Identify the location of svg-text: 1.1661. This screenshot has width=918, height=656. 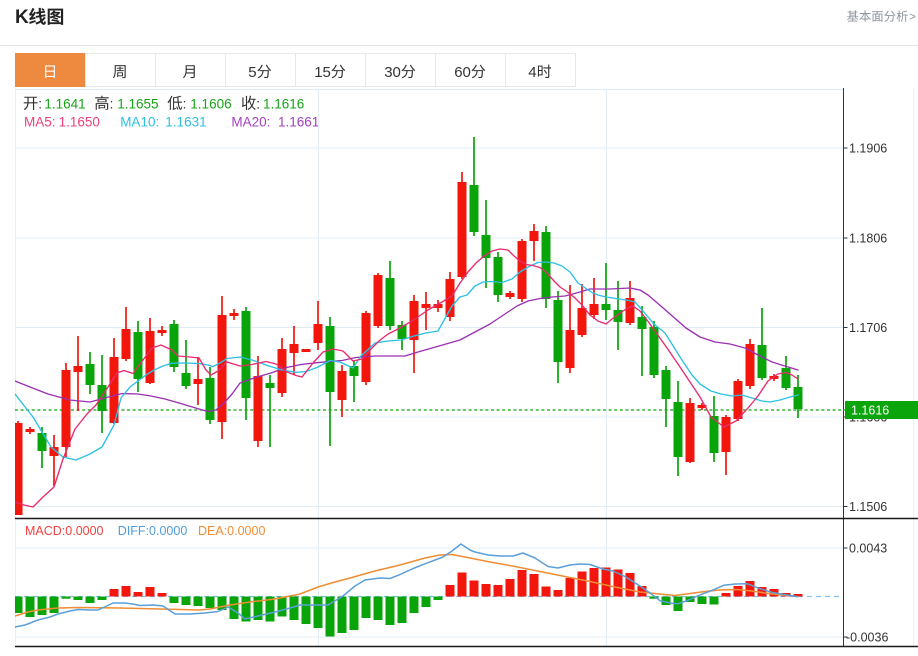
(298, 122).